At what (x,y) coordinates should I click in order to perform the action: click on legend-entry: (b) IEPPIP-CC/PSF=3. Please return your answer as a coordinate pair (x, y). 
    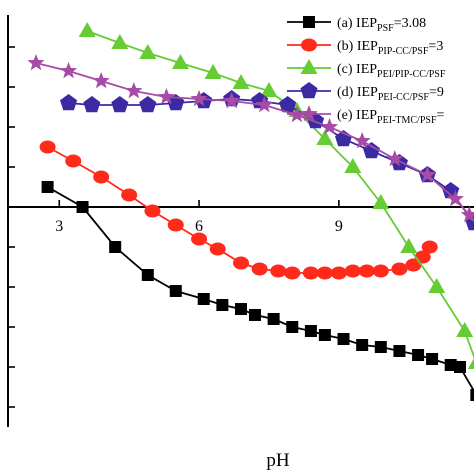
    Looking at the image, I should click on (365, 47).